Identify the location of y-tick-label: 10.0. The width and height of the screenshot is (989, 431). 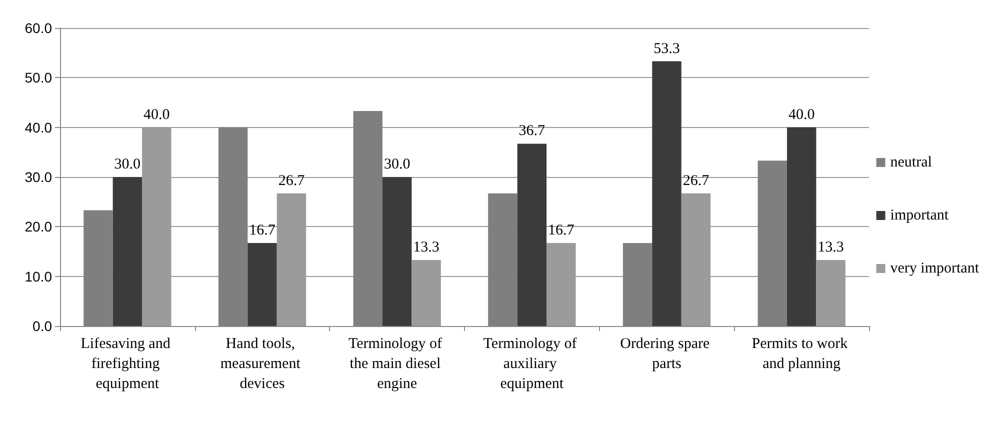
(38, 276).